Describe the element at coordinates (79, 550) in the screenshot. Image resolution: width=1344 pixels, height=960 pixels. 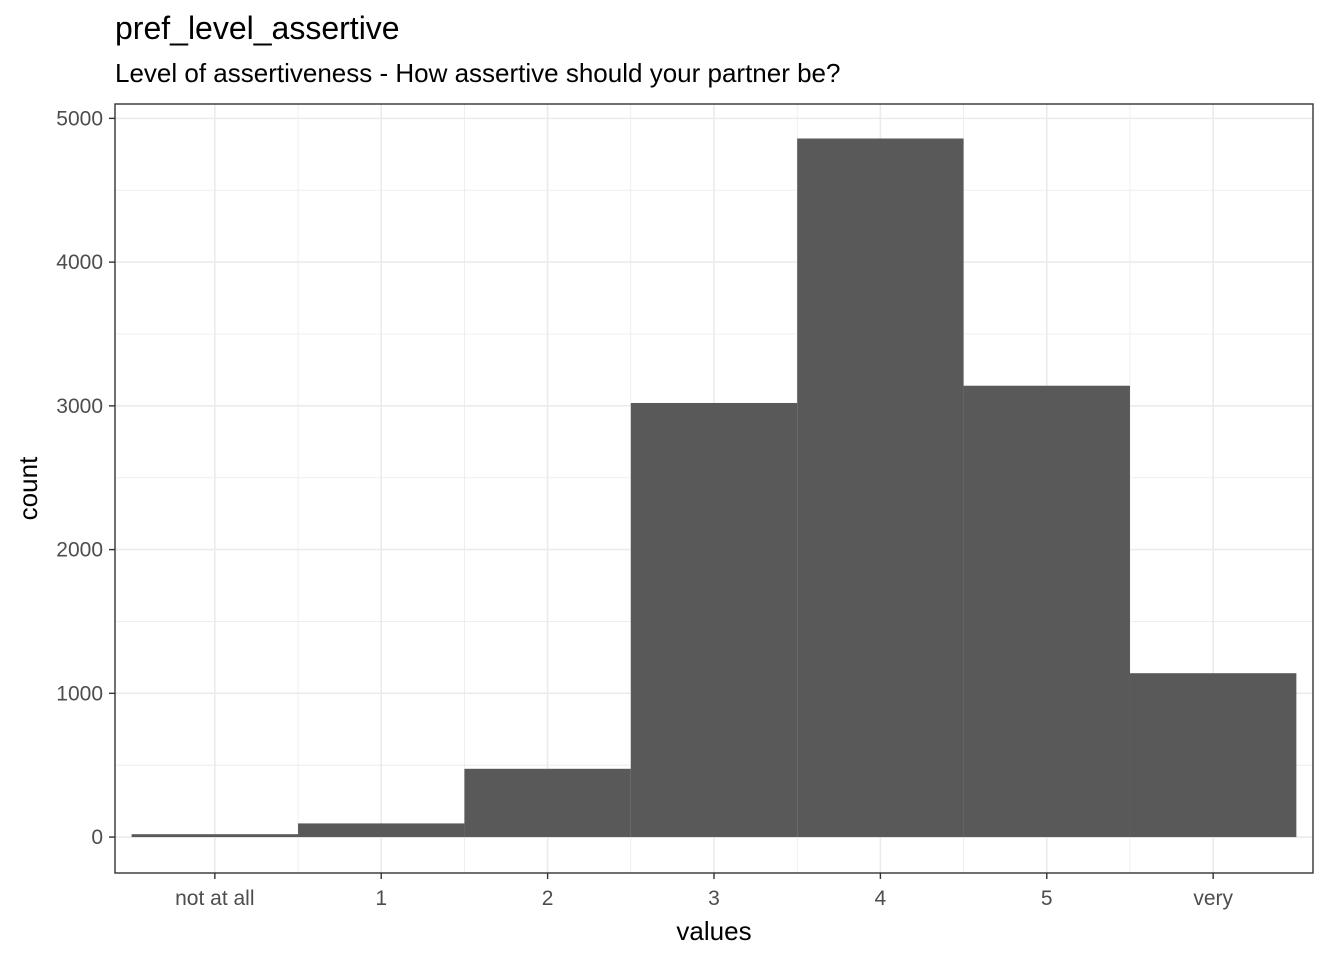
I see `y-tick-label: 2000` at that location.